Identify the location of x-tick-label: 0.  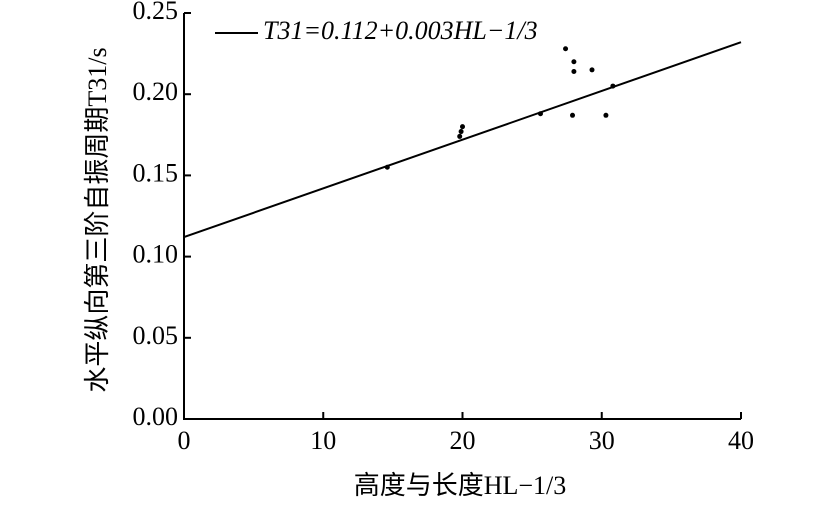
(184, 440).